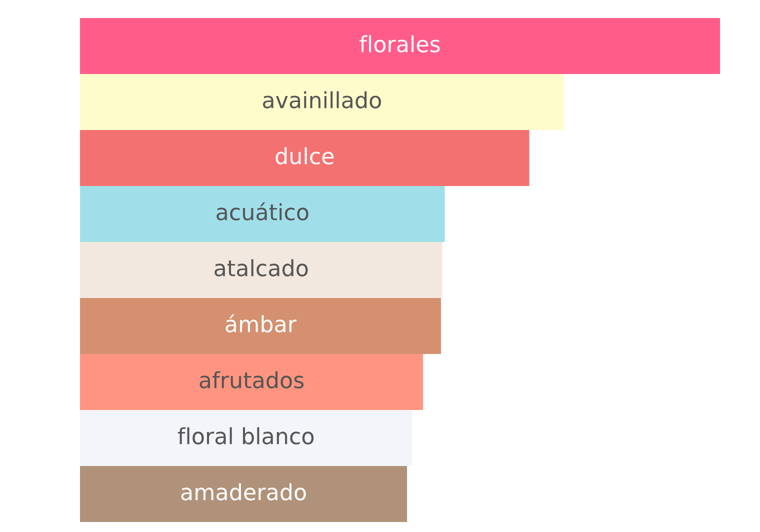  Describe the element at coordinates (261, 323) in the screenshot. I see `y-tick-label: ámbar` at that location.